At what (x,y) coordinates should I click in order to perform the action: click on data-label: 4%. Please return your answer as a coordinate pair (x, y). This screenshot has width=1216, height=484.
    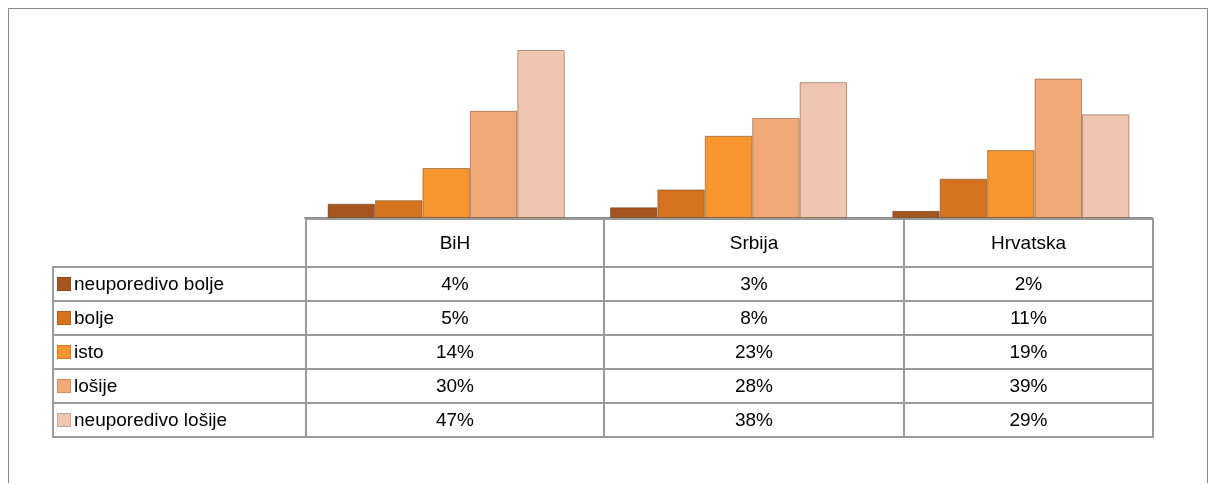
    Looking at the image, I should click on (455, 284).